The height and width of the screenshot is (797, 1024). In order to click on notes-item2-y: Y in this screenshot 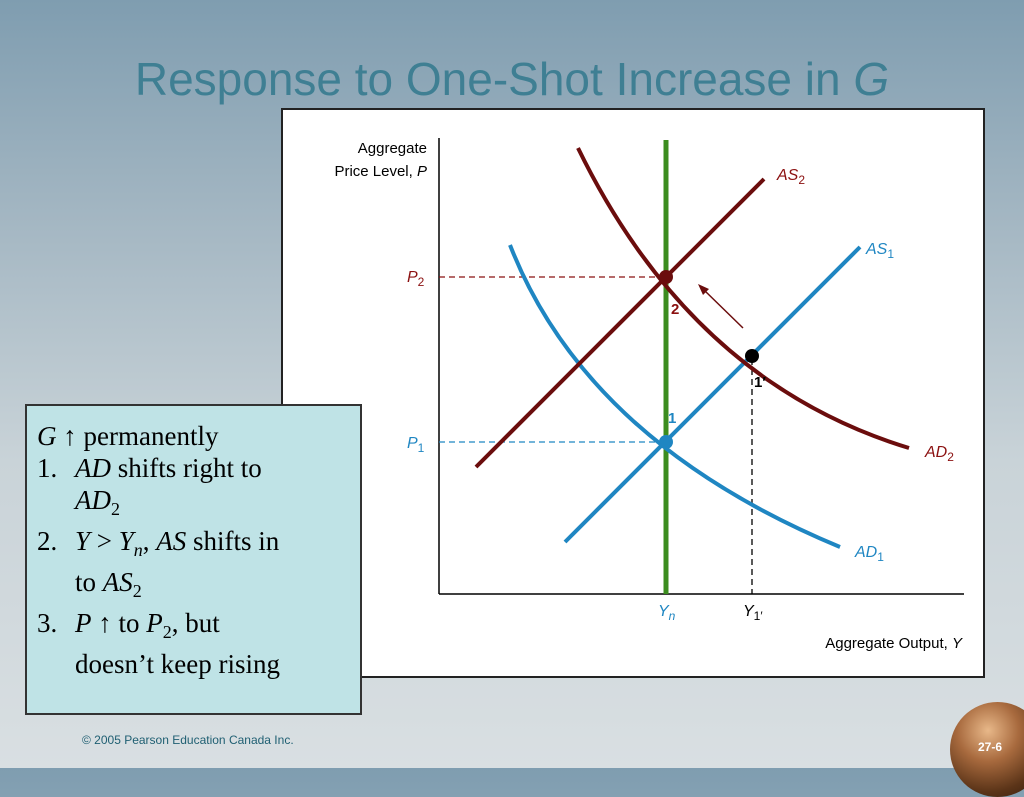, I will do `click(83, 541)`.